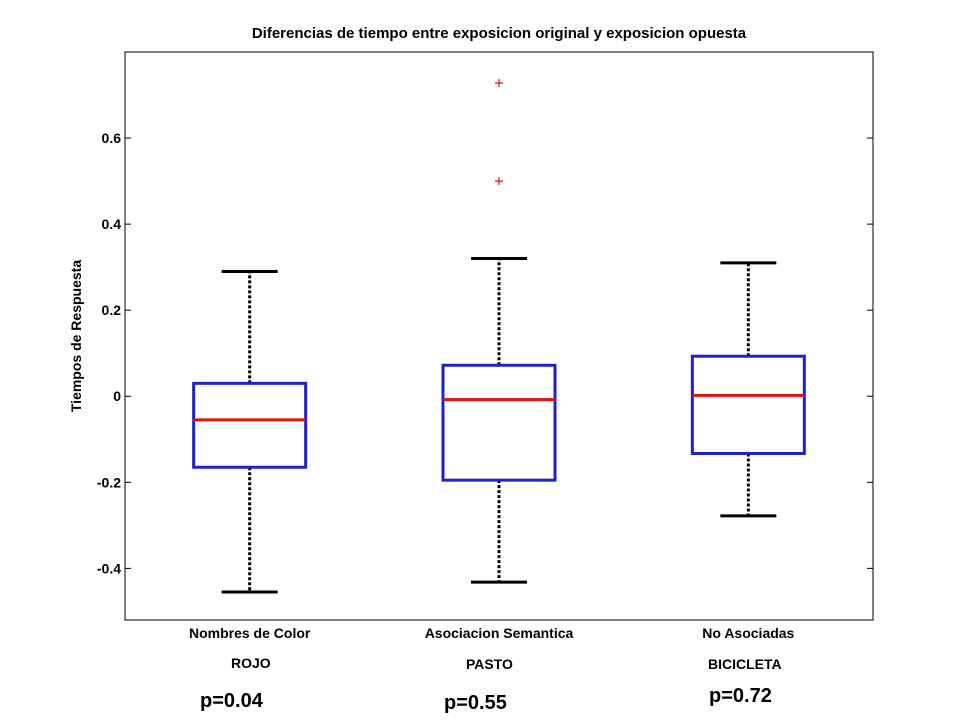 The height and width of the screenshot is (720, 960). What do you see at coordinates (475, 703) in the screenshot?
I see `p-value-pasto: p=0.55` at bounding box center [475, 703].